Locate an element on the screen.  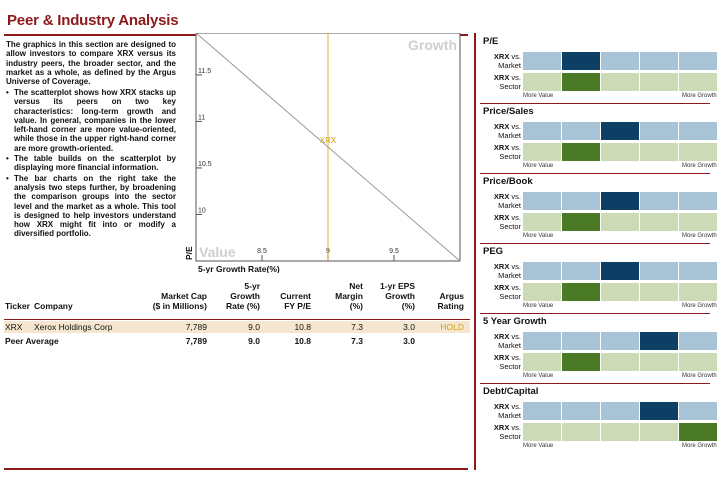
peer-average-label: Peer Average is located at coordinates (32, 341).